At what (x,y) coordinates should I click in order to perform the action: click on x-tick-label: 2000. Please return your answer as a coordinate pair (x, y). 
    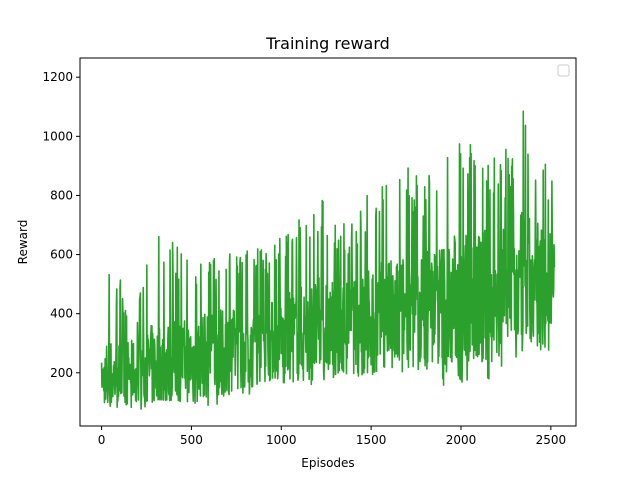
    Looking at the image, I should click on (461, 440).